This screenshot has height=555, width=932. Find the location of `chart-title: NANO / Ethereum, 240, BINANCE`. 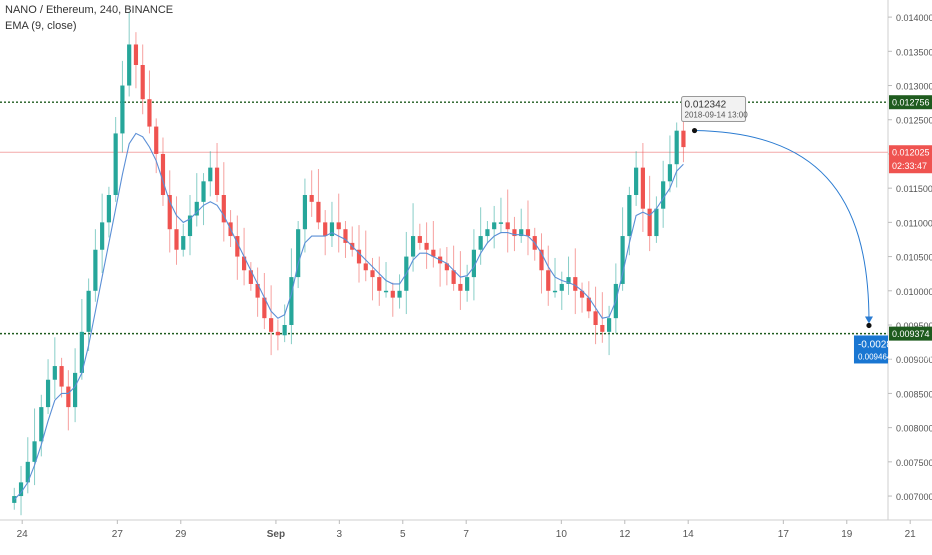

chart-title: NANO / Ethereum, 240, BINANCE is located at coordinates (89, 10).